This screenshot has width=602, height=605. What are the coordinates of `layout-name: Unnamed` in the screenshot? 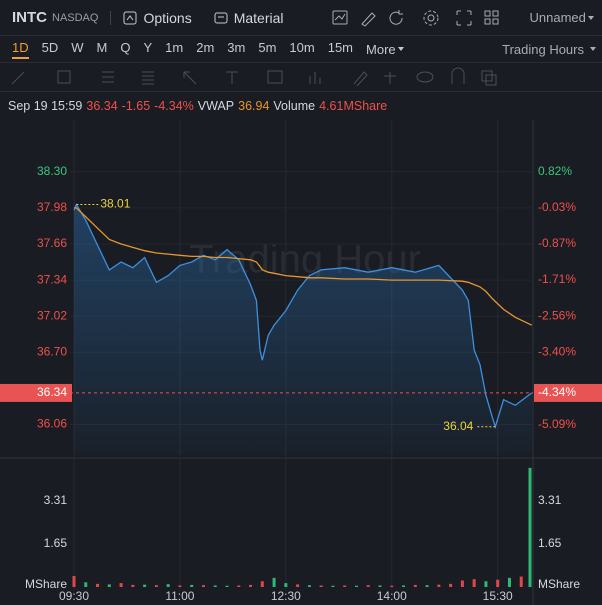 It's located at (557, 17).